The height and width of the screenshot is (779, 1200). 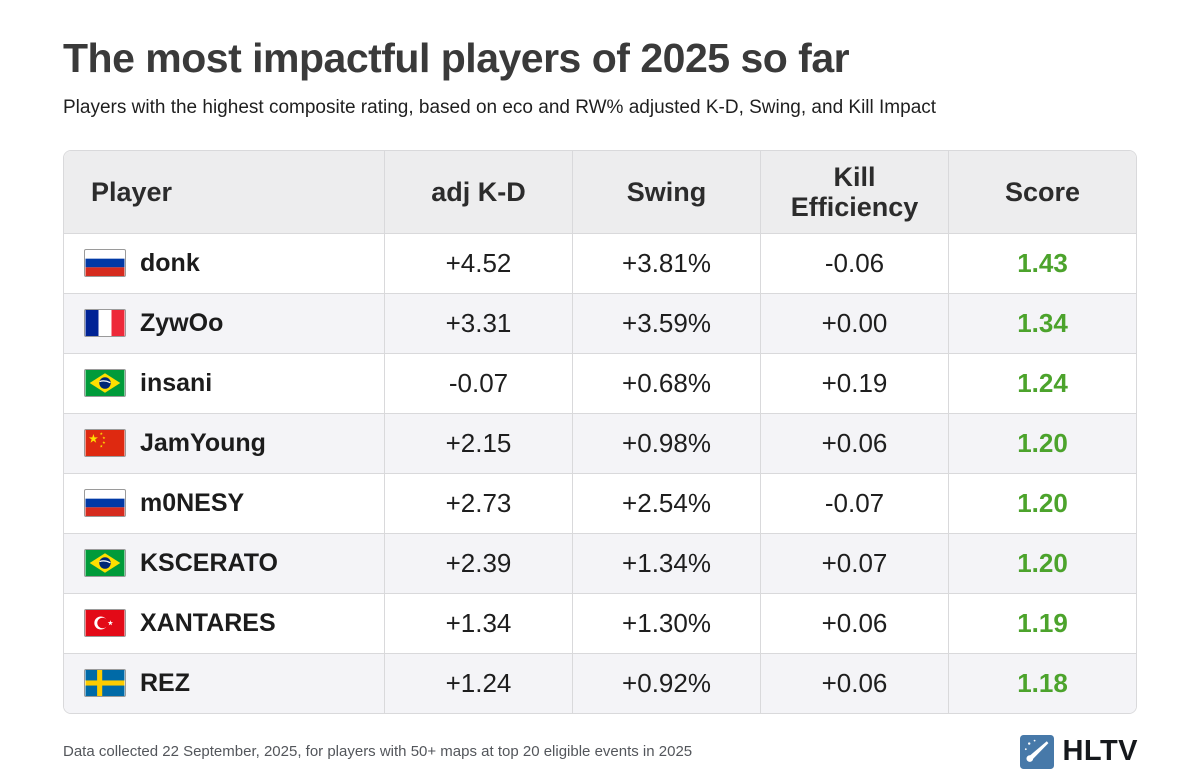 I want to click on swing-value: +3.81%, so click(x=666, y=262).